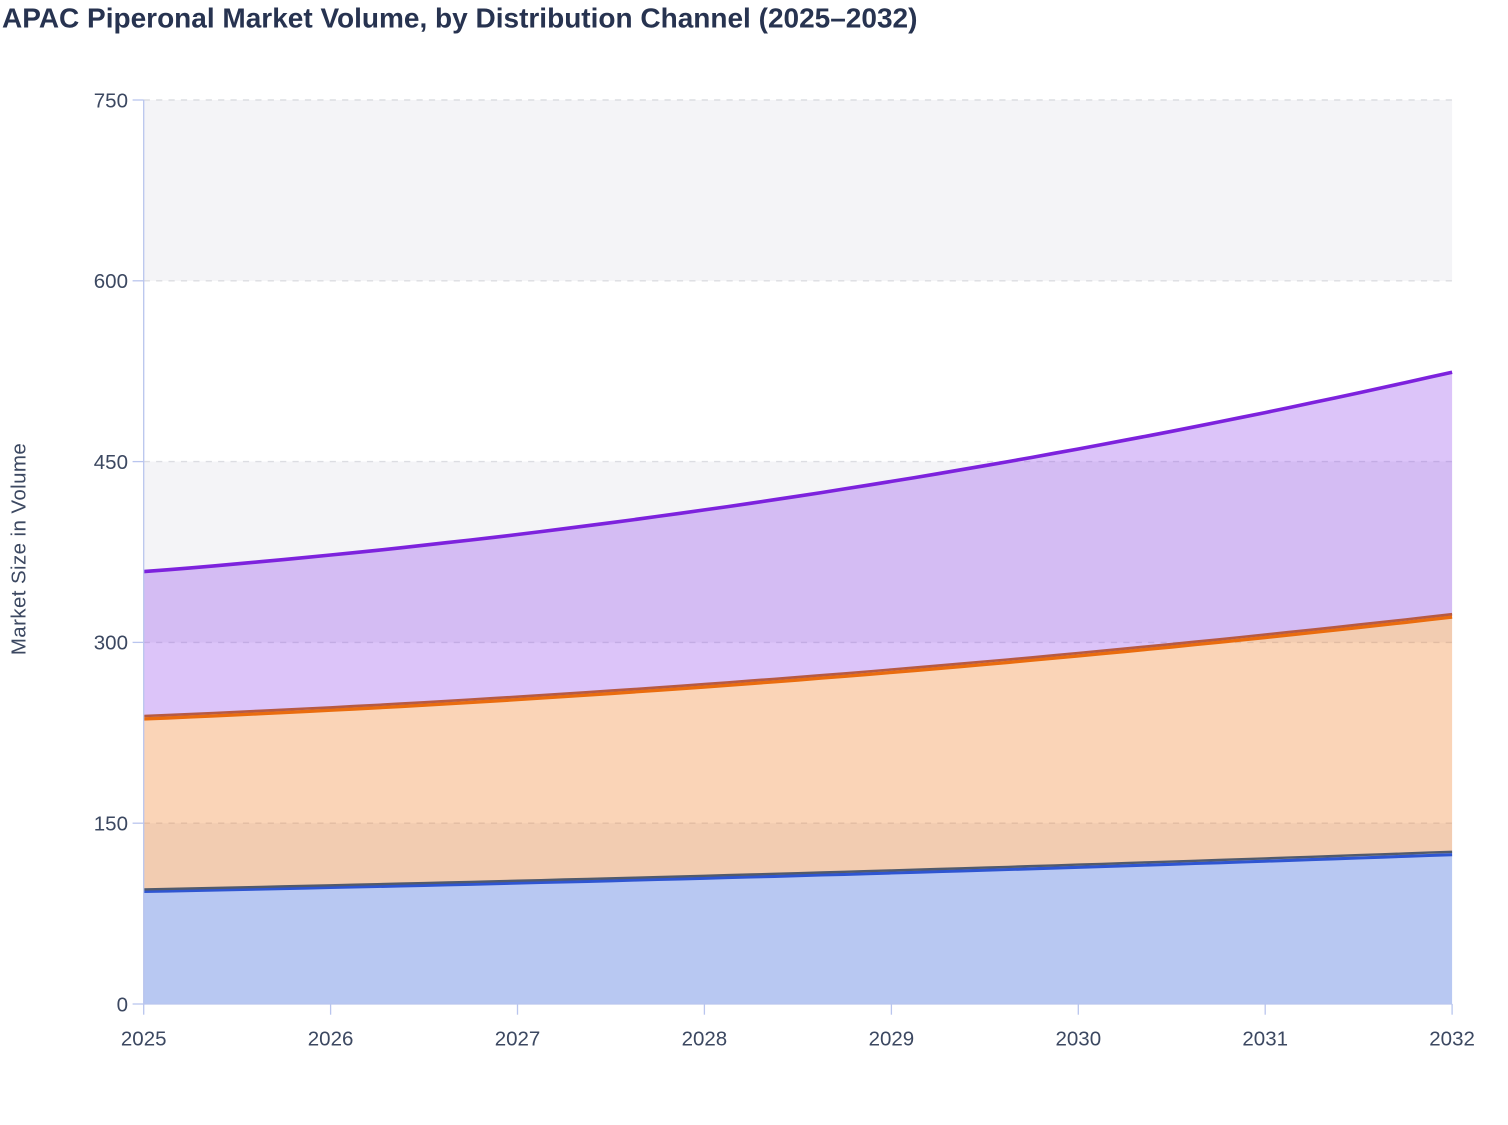  What do you see at coordinates (1265, 1038) in the screenshot?
I see `svg-text: 2031` at bounding box center [1265, 1038].